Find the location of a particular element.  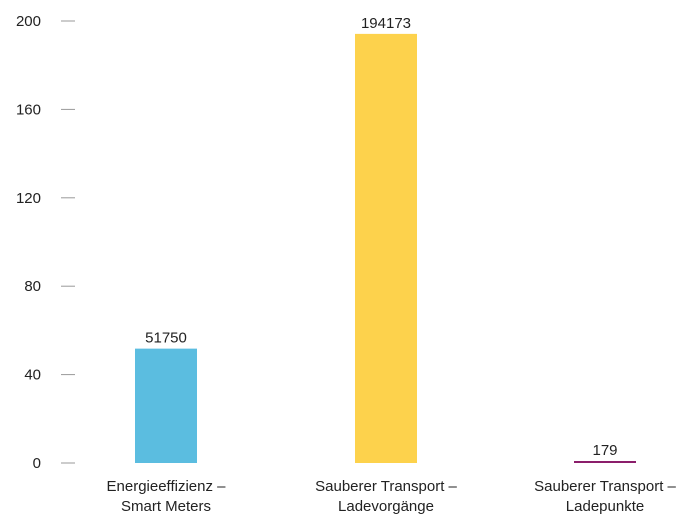

y-tick-label: 0 is located at coordinates (37, 463).